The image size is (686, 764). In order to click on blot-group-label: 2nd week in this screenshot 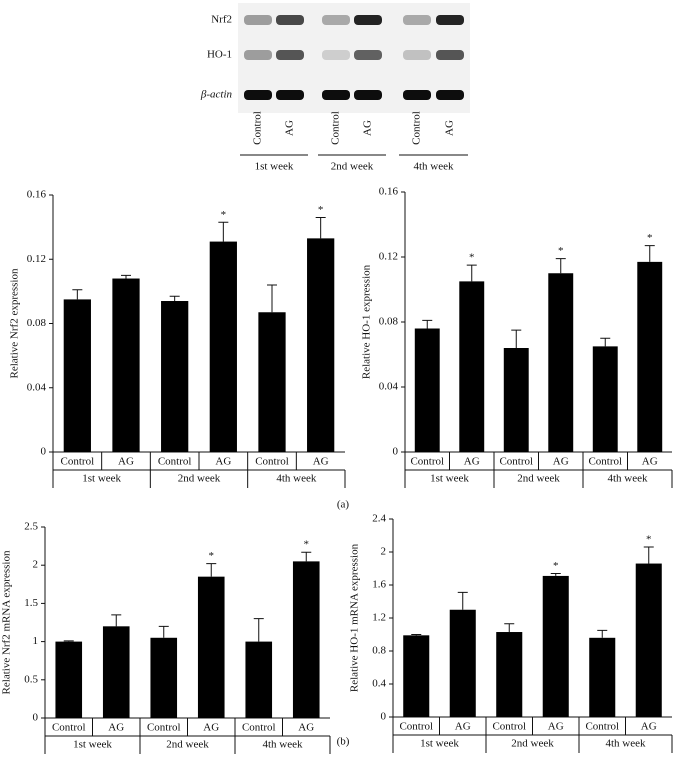, I will do `click(352, 167)`.